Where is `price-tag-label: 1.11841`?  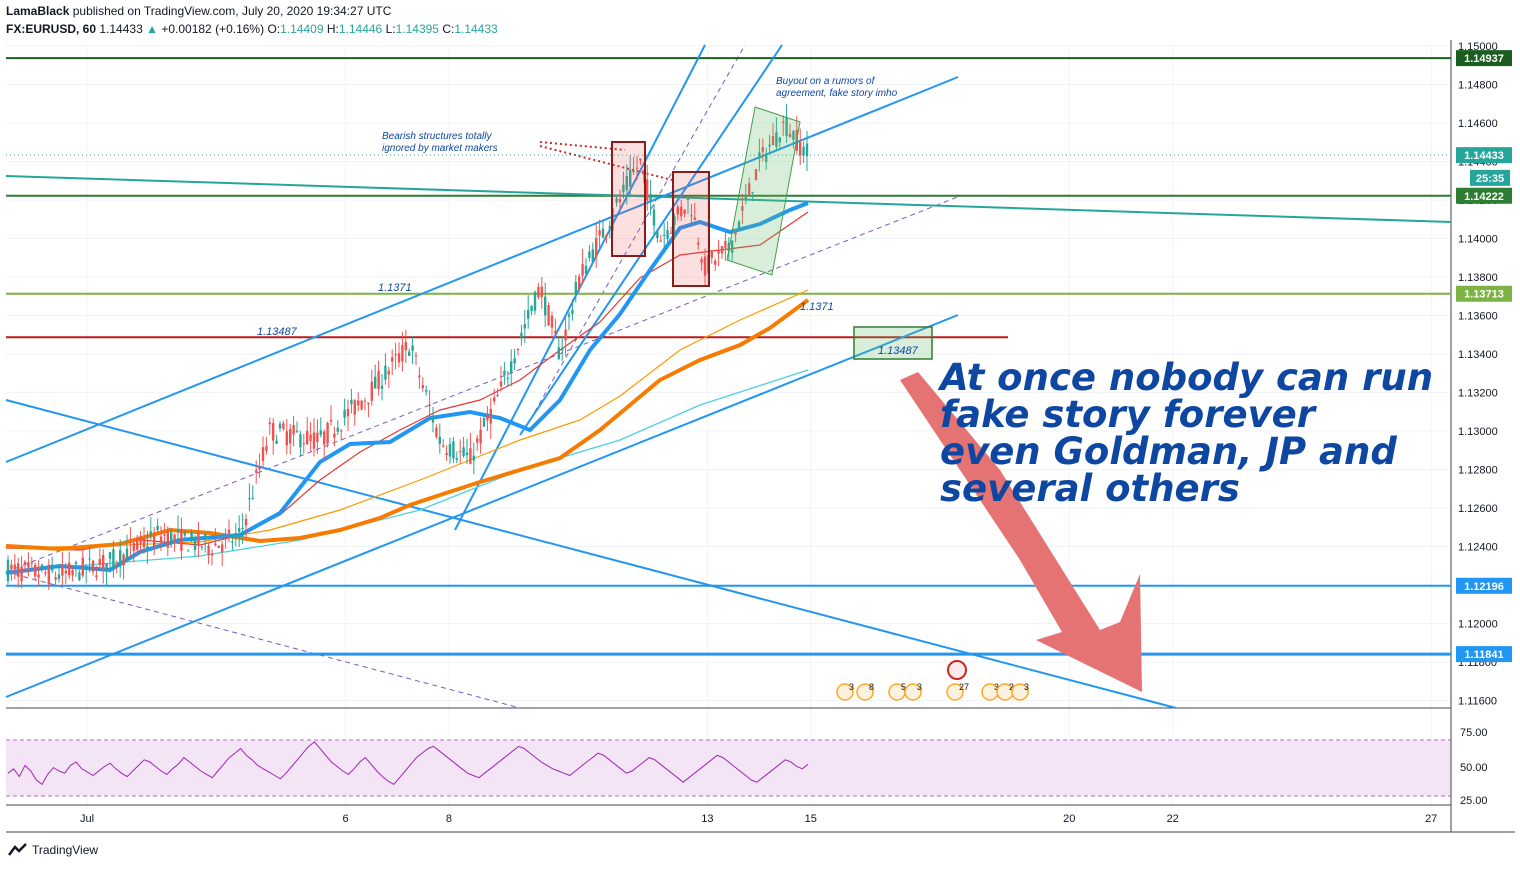 price-tag-label: 1.11841 is located at coordinates (1483, 655).